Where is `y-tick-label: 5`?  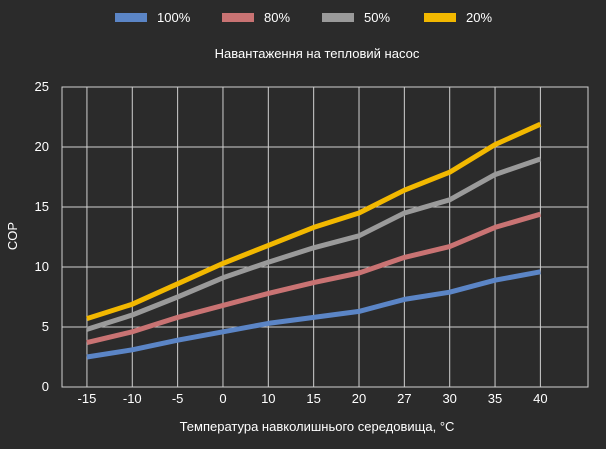
y-tick-label: 5 is located at coordinates (45, 326).